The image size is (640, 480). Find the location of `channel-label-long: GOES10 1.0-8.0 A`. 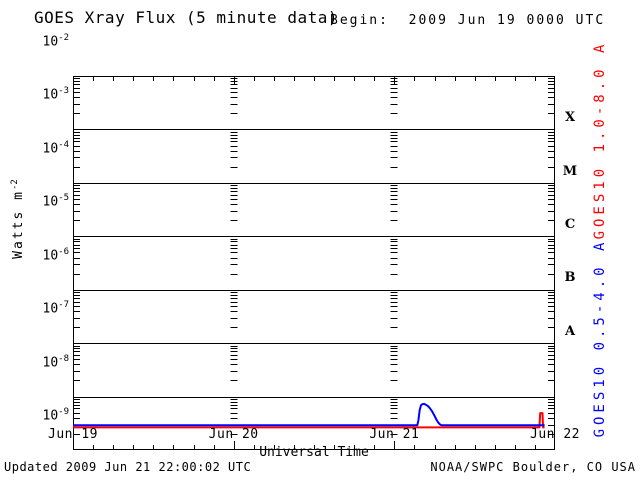

channel-label-long: GOES10 1.0-8.0 A is located at coordinates (600, 139).